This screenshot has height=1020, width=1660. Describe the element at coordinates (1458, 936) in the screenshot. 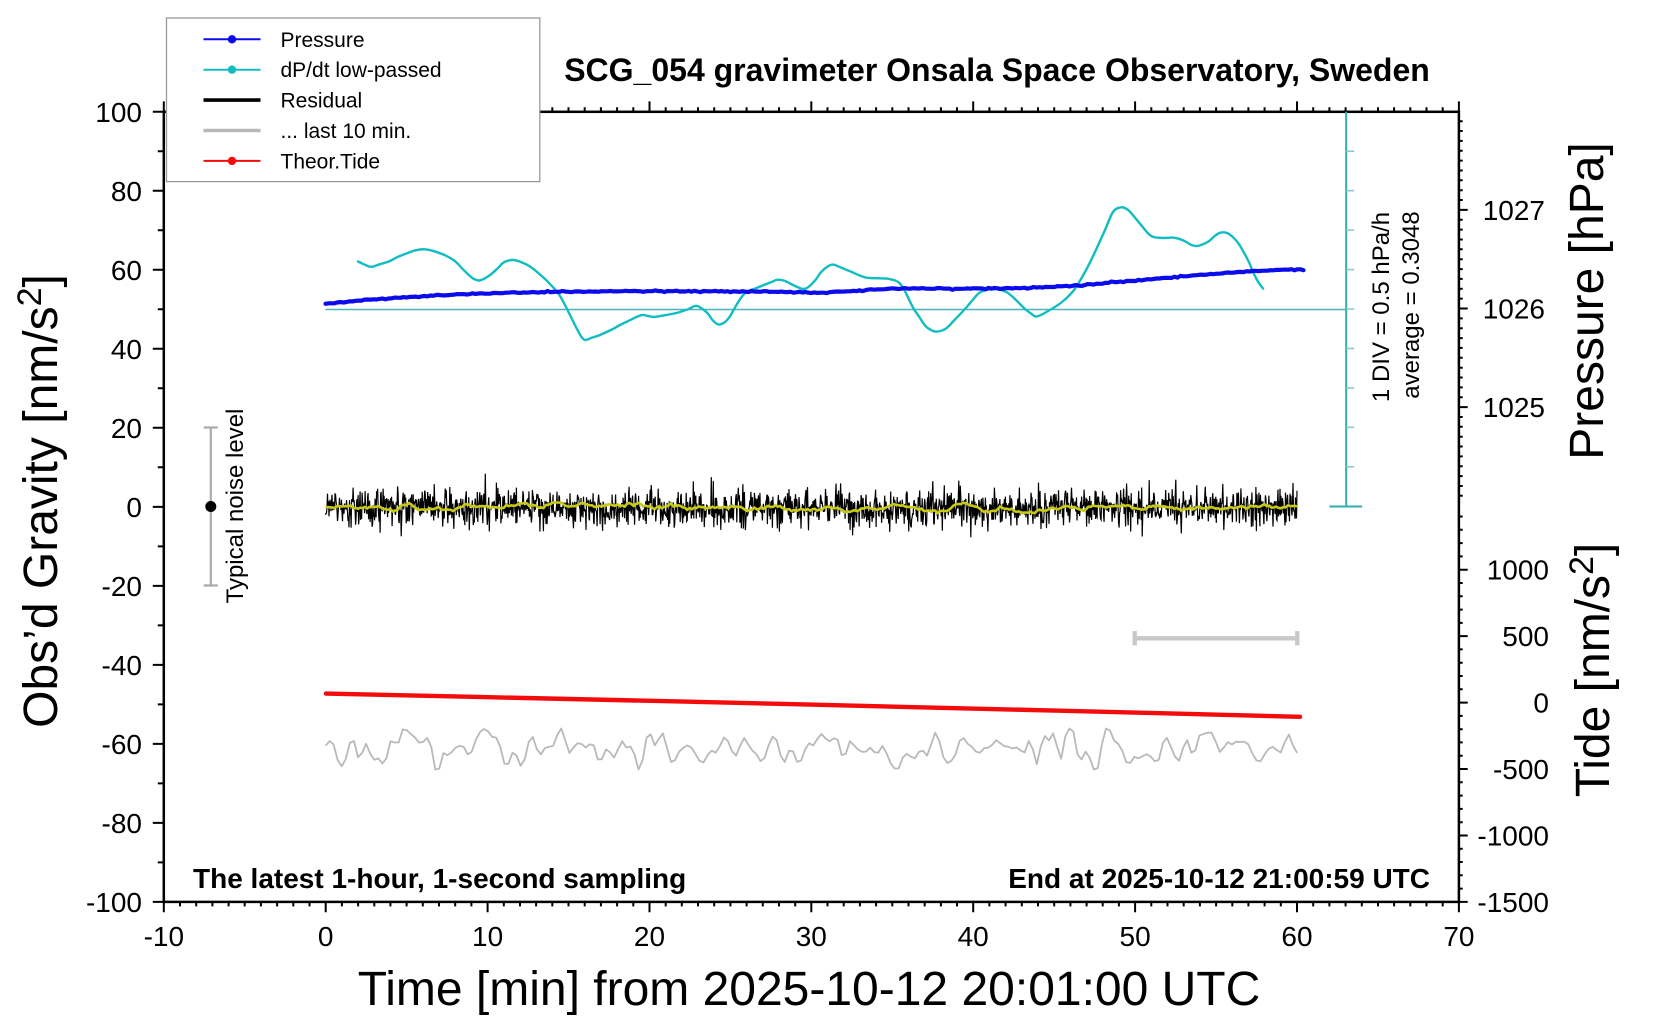

I see `svg-text: 70` at that location.